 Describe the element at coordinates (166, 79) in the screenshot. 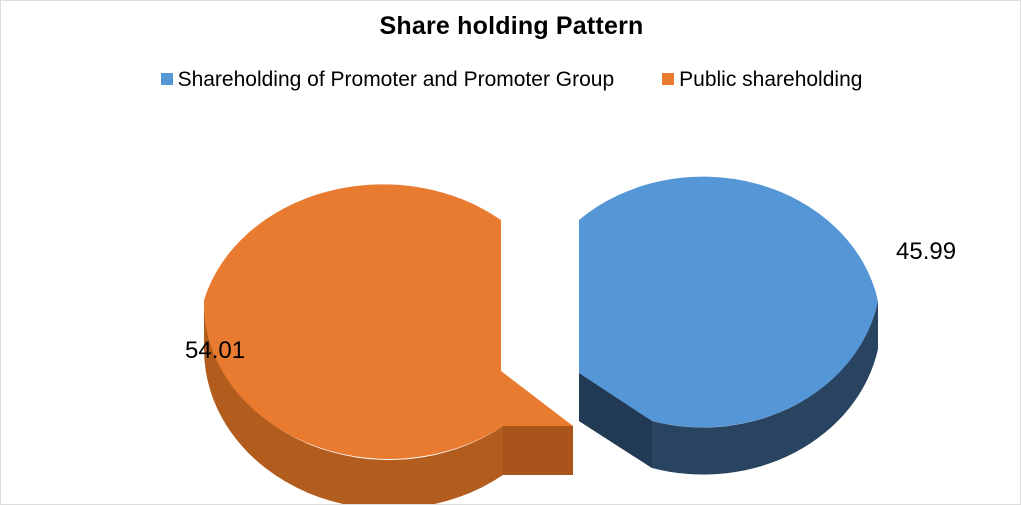

I see `legend-swatch-blue-icon` at that location.